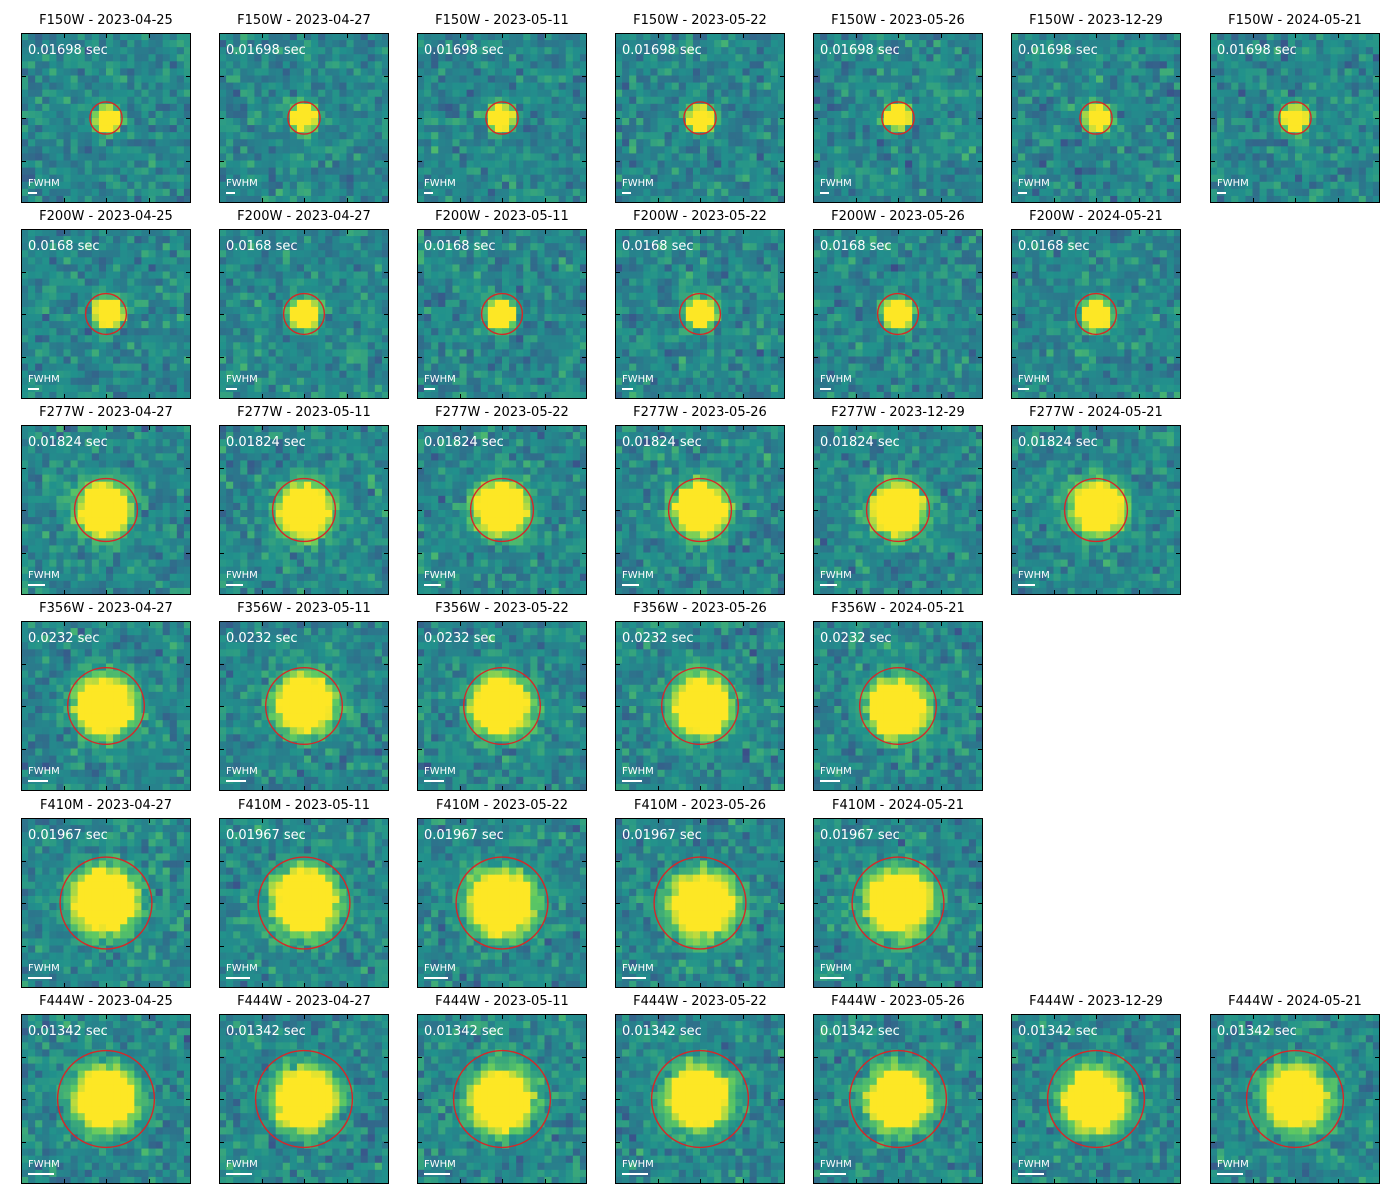 This screenshot has width=1400, height=1200. Describe the element at coordinates (700, 903) in the screenshot. I see `image-cutout: 0.01967 sec FWHM` at that location.